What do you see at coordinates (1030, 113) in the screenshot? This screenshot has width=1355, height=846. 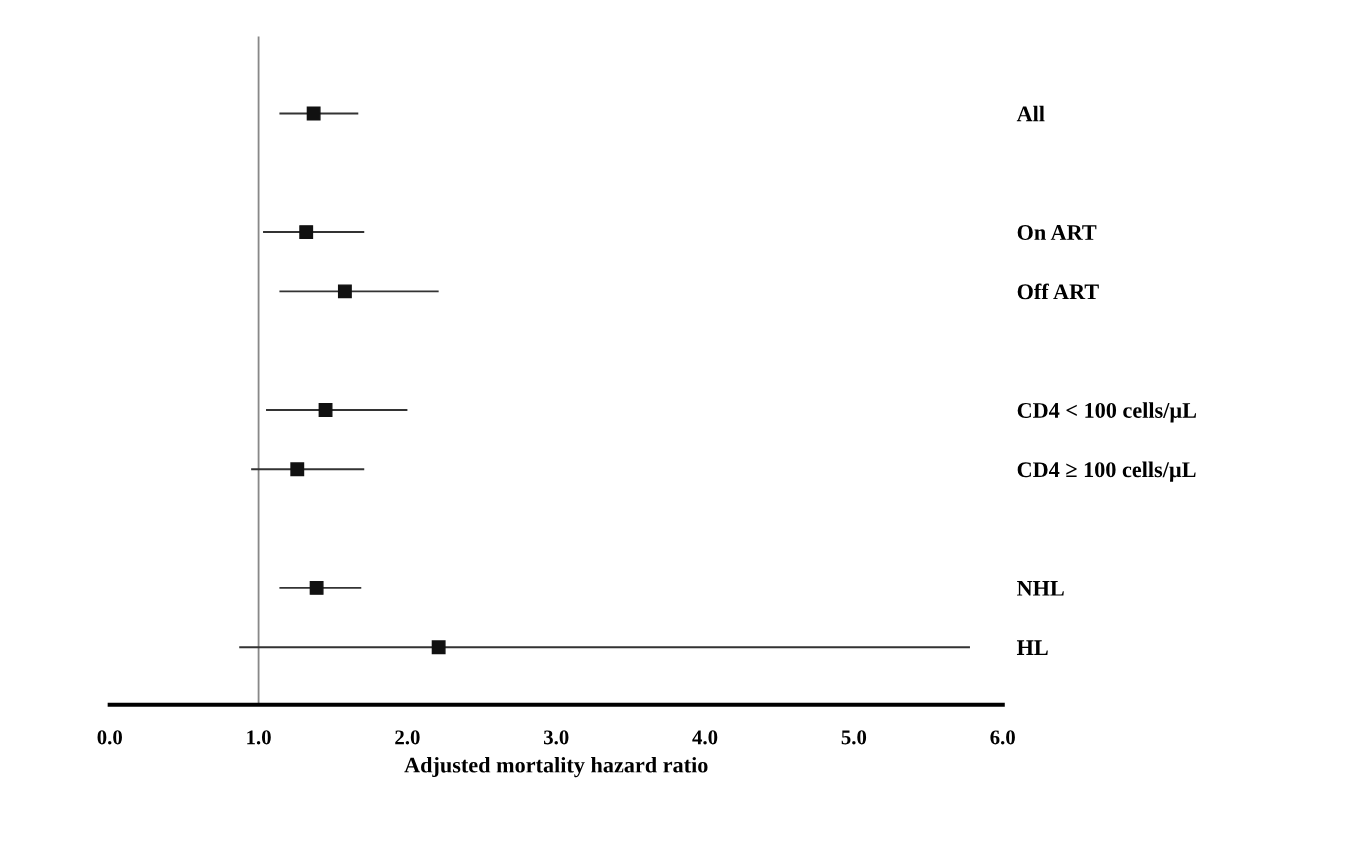 I see `y-tick-label: All` at bounding box center [1030, 113].